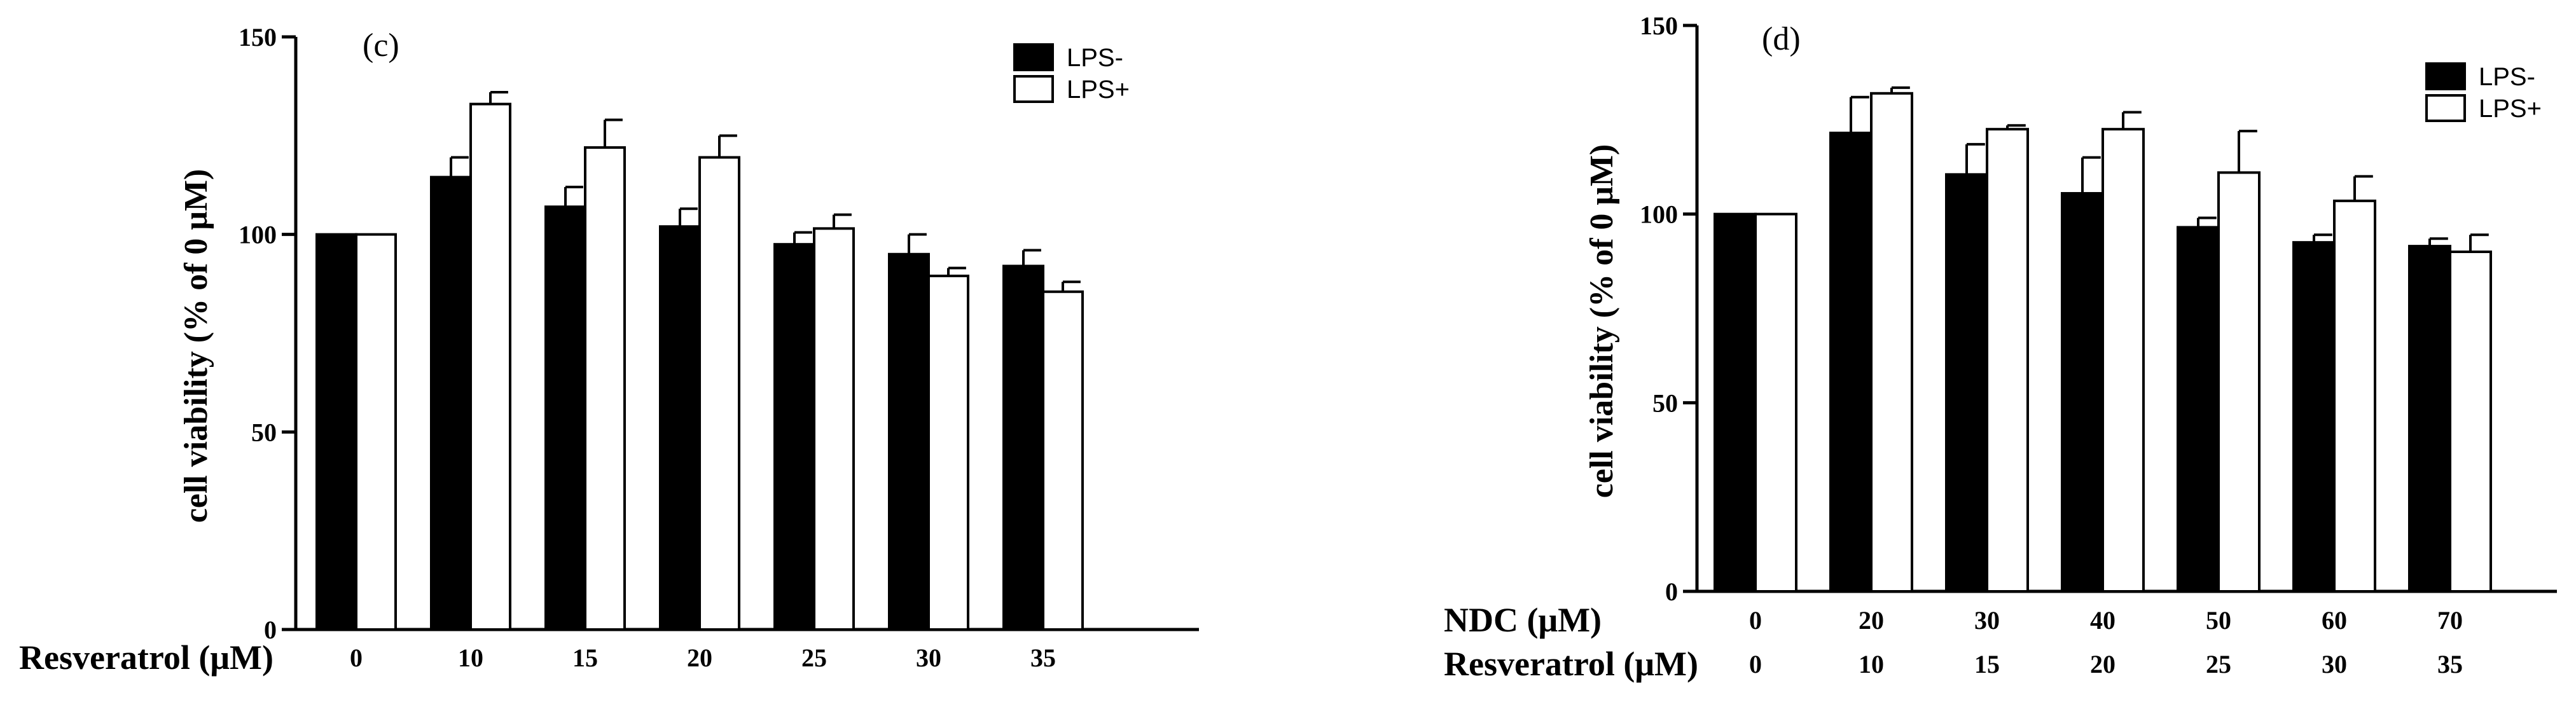 Image resolution: width=2576 pixels, height=709 pixels. What do you see at coordinates (2218, 620) in the screenshot?
I see `x-tick-label: 50` at bounding box center [2218, 620].